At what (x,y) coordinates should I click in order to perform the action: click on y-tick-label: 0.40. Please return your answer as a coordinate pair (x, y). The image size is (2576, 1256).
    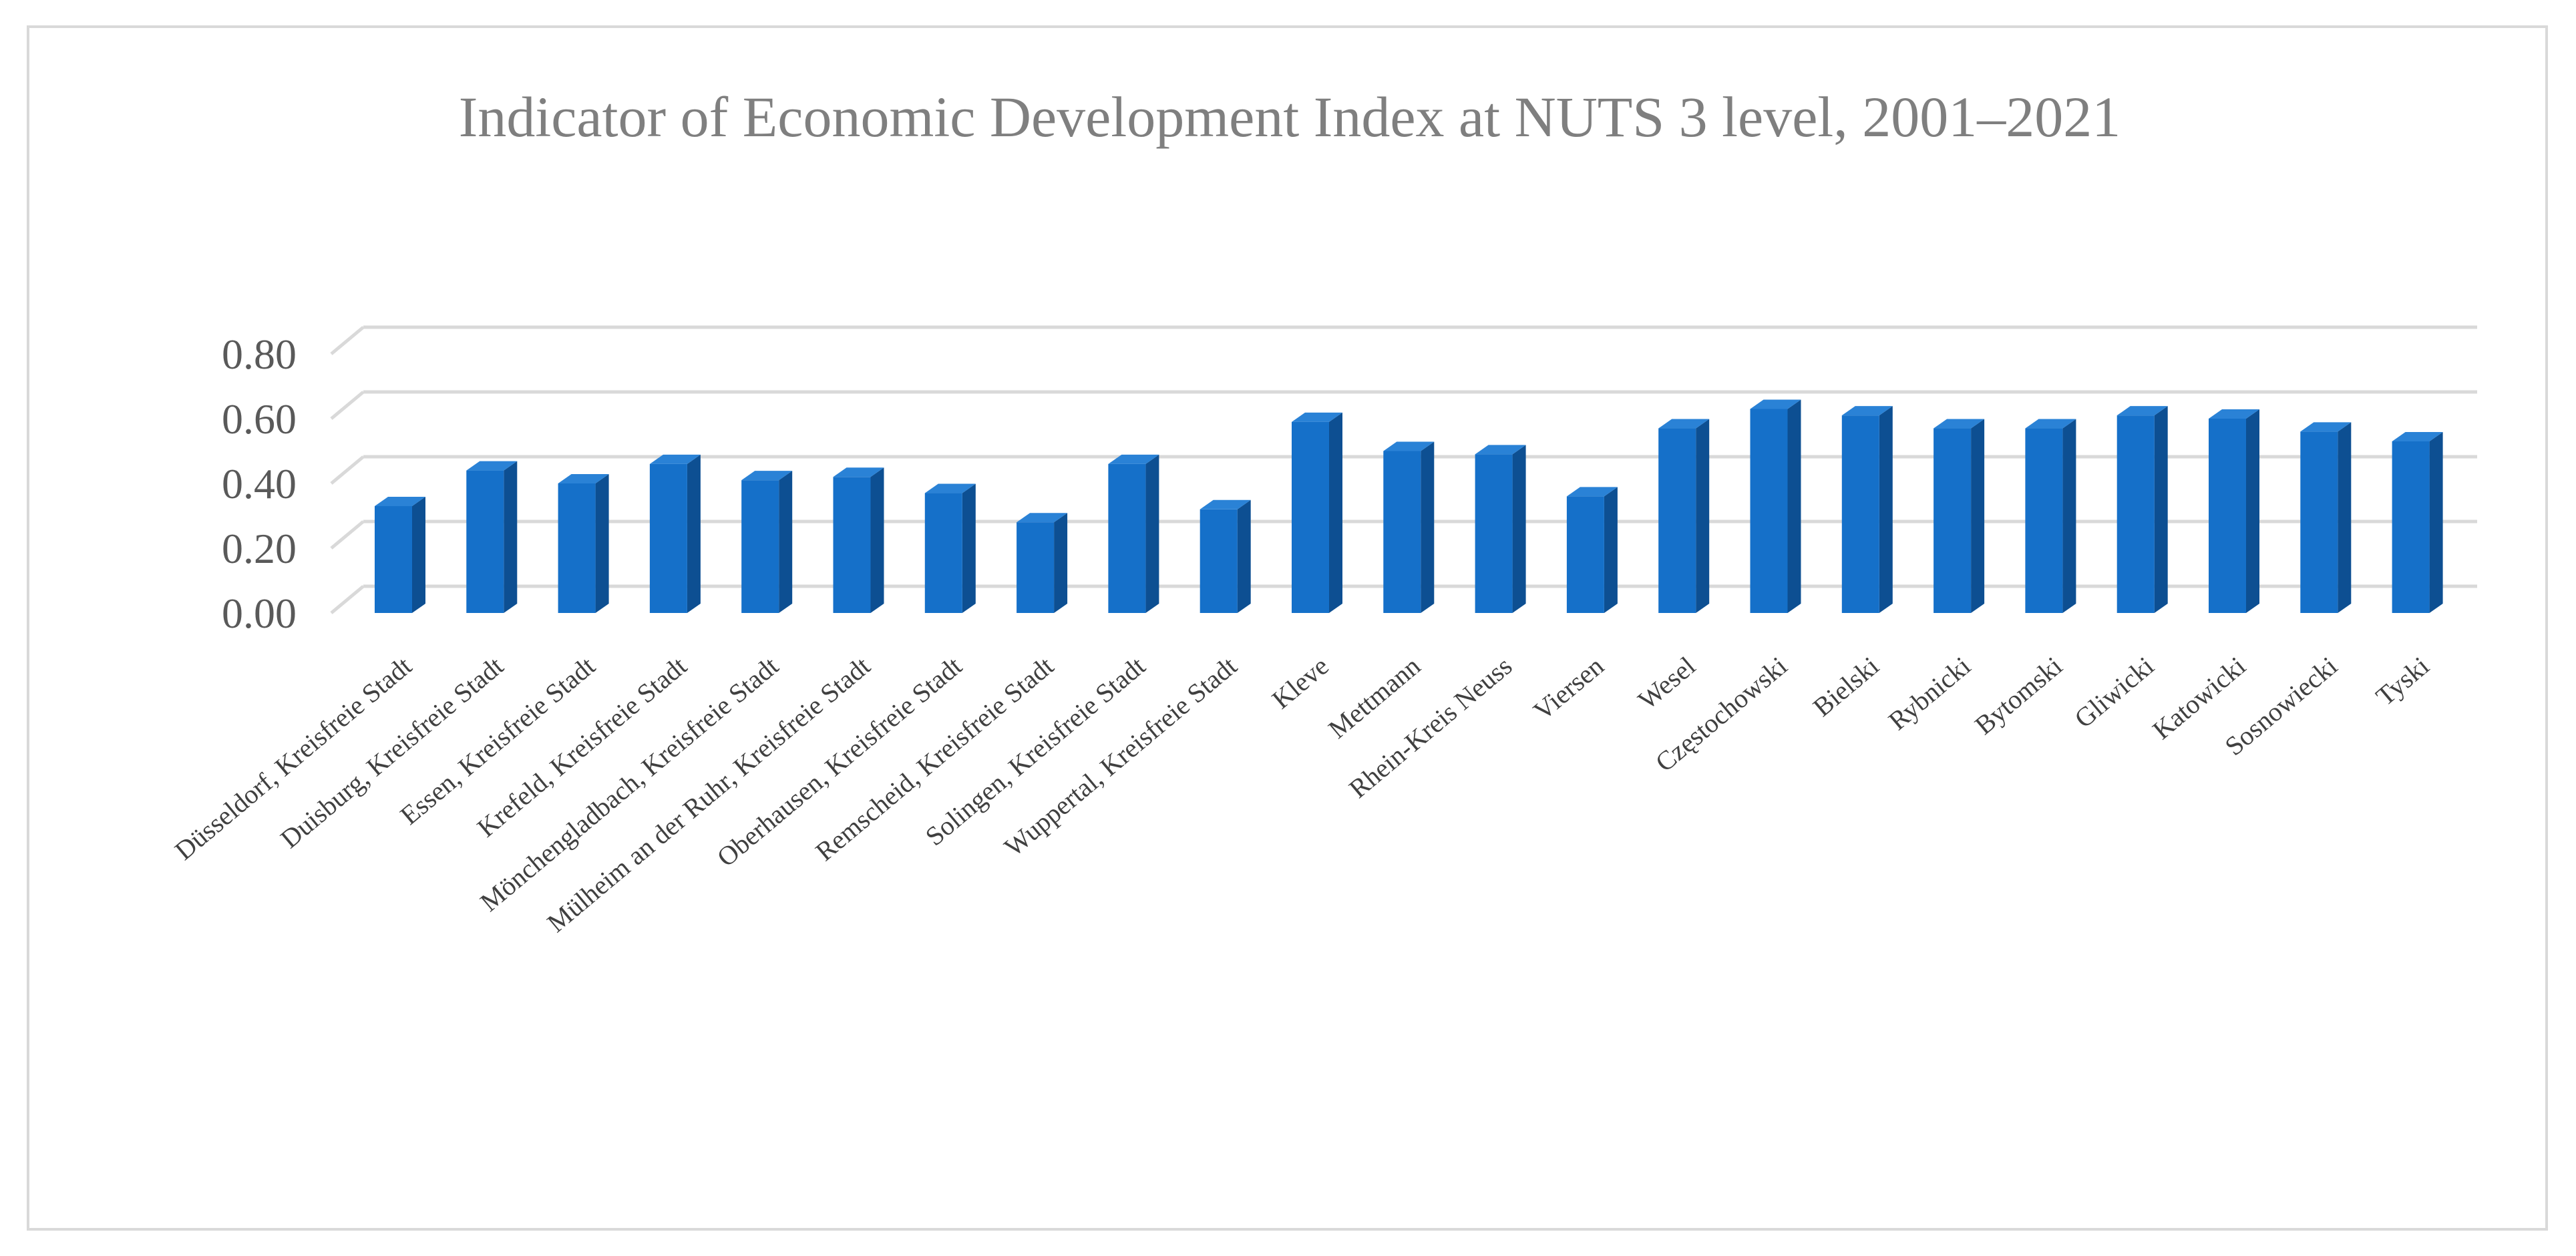
    Looking at the image, I should click on (259, 483).